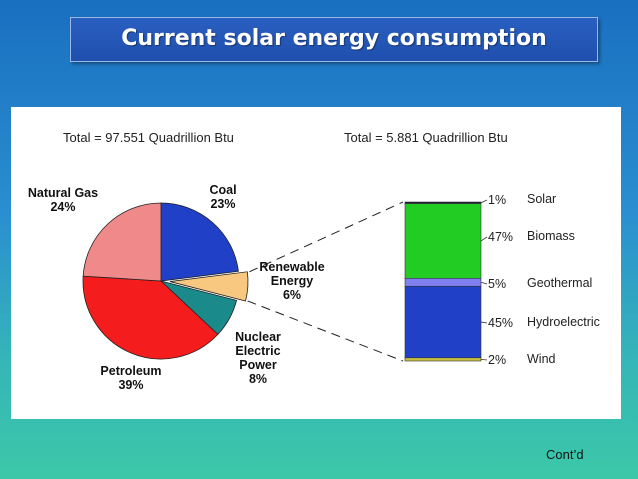 The height and width of the screenshot is (479, 638). I want to click on bar-percent-wind: 2%, so click(497, 360).